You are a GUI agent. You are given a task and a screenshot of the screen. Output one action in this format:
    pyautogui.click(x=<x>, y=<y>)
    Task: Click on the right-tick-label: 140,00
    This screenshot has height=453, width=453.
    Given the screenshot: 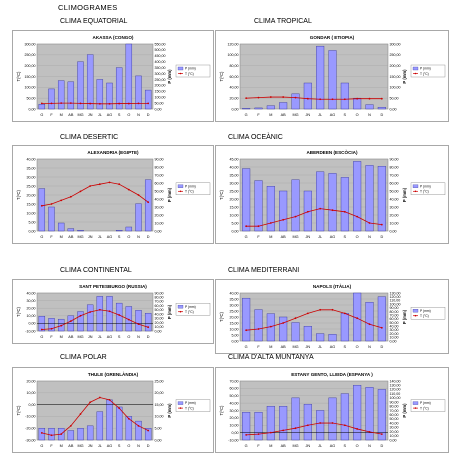 What is the action you would take?
    pyautogui.click(x=395, y=381)
    